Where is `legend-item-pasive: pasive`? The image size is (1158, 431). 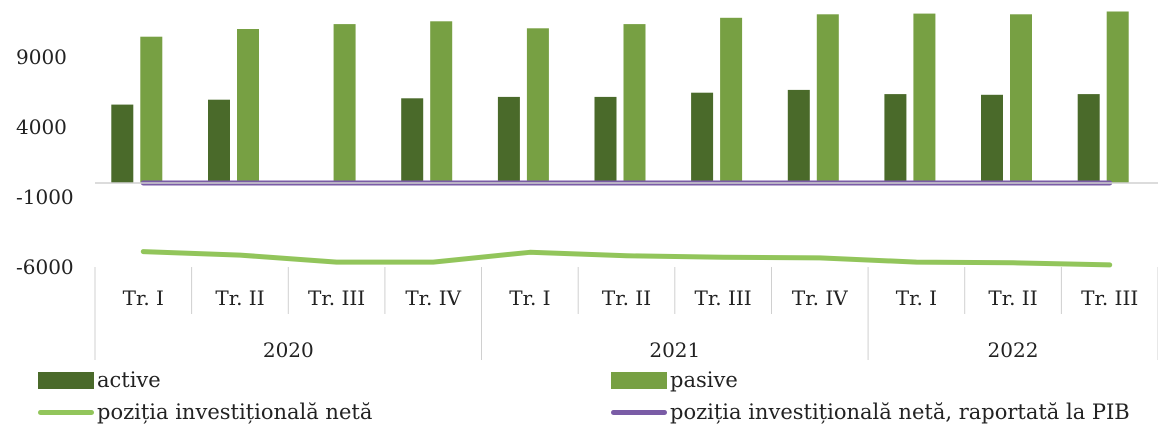 legend-item-pasive: pasive is located at coordinates (674, 380).